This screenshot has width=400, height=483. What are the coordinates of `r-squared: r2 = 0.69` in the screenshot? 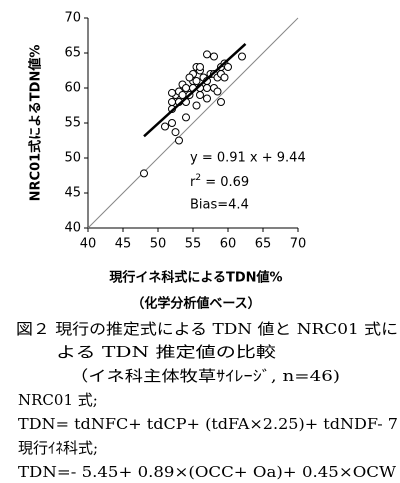 It's located at (219, 181).